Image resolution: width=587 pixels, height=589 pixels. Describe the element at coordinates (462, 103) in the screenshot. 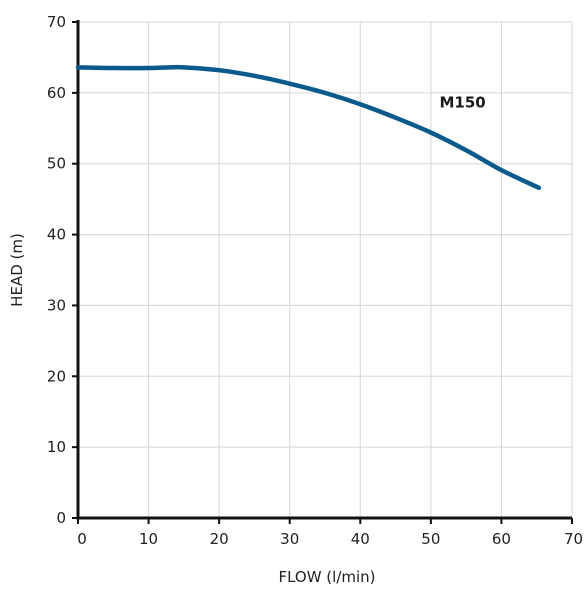

I see `series-label: M150` at that location.